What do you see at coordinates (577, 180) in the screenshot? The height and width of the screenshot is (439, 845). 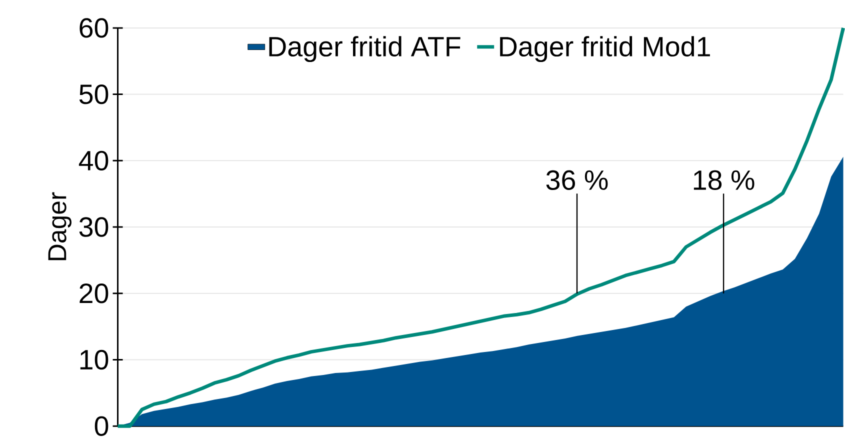 I see `annotation: 36 %` at bounding box center [577, 180].